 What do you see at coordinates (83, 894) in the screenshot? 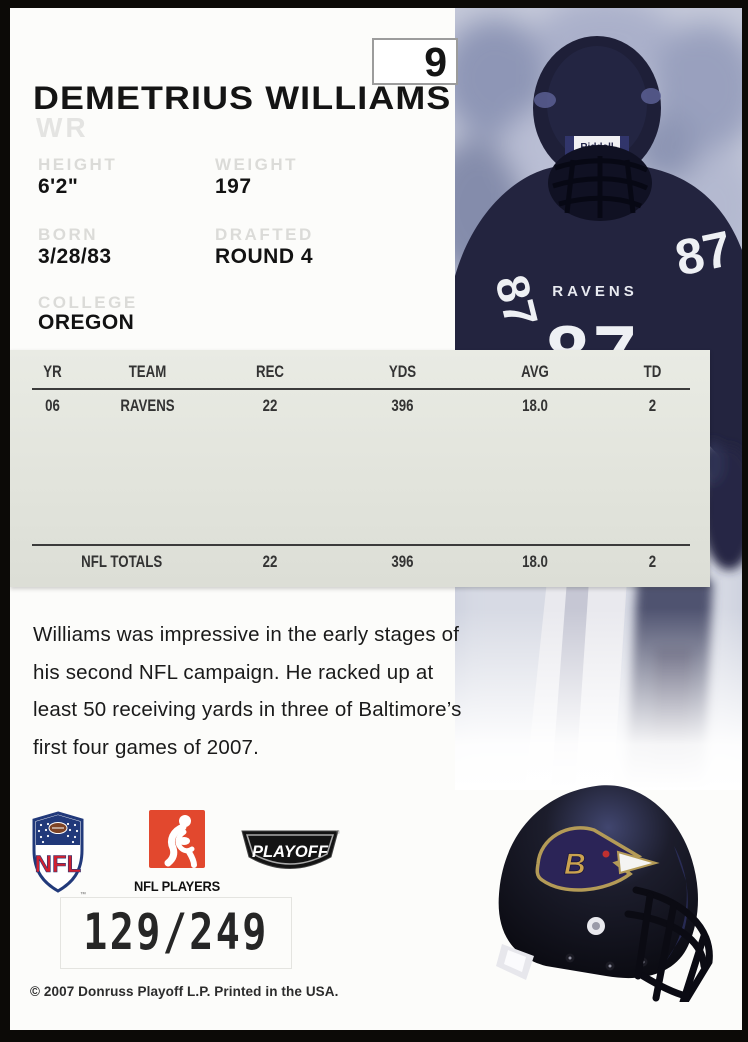
I see `nfl-trademark: ™` at bounding box center [83, 894].